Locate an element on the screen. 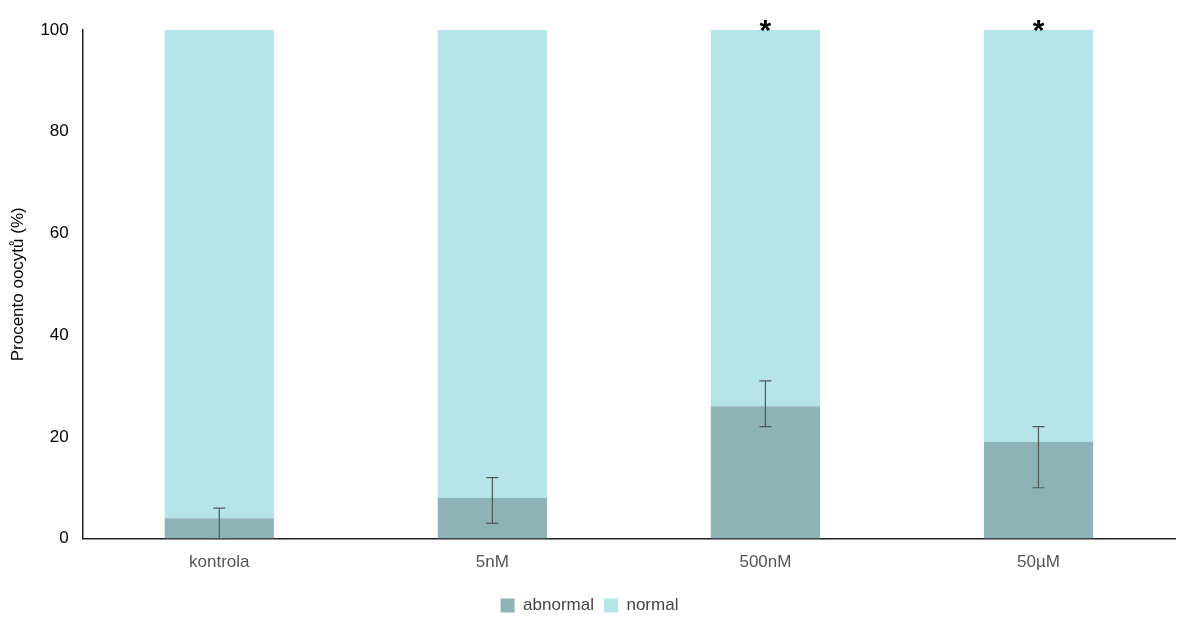  y-tick-label: 100 is located at coordinates (54, 29).